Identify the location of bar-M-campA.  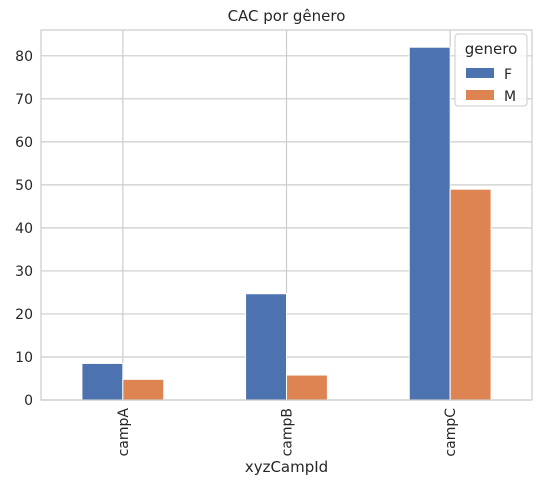
(143, 389).